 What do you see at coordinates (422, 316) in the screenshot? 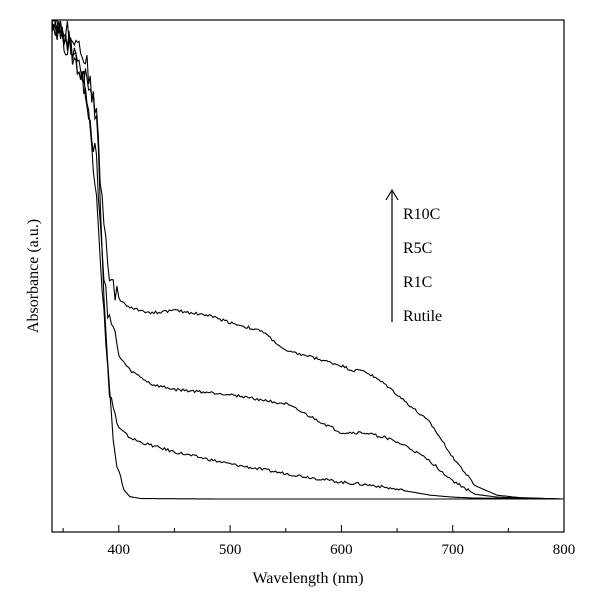
I see `legend-label-rutile: Rutile` at bounding box center [422, 316].